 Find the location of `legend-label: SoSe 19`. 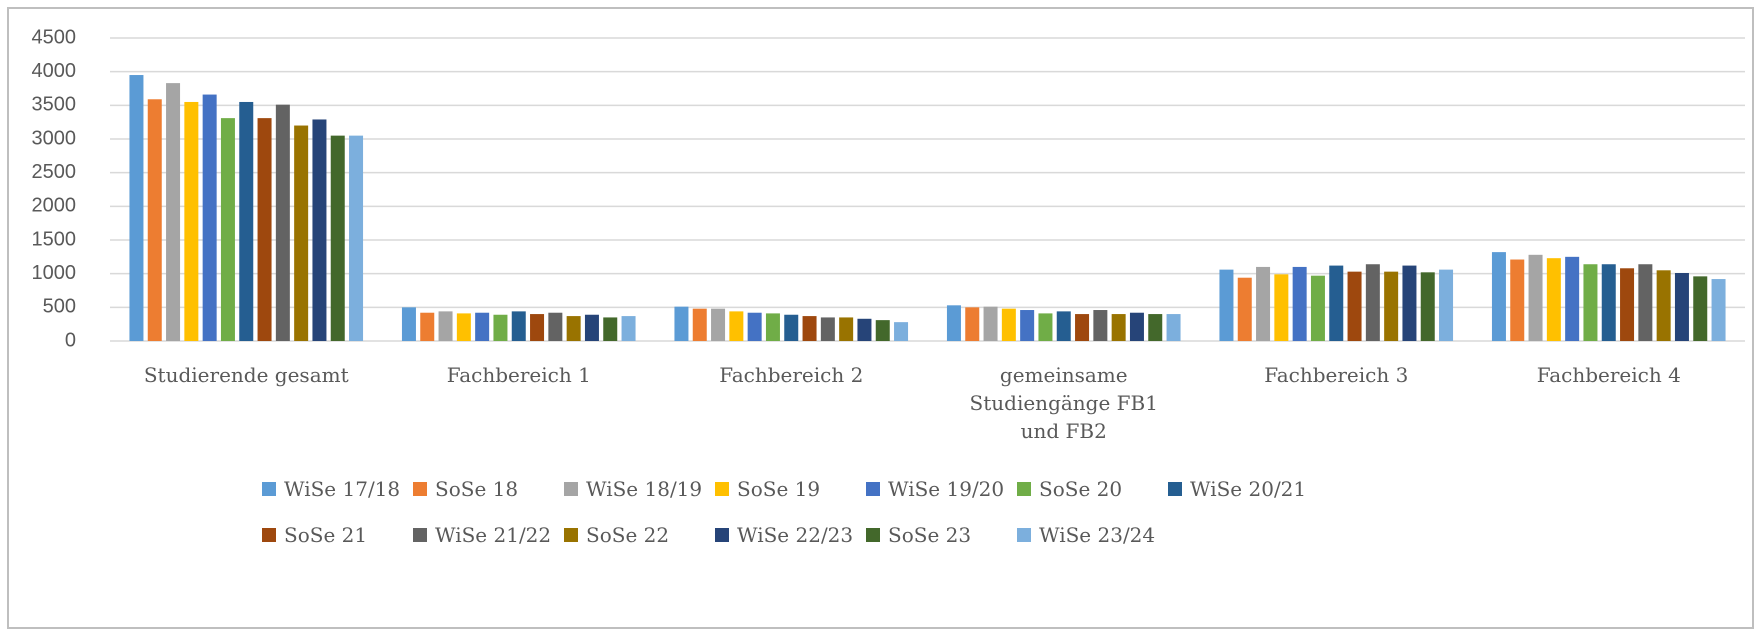

legend-label: SoSe 19 is located at coordinates (779, 489).